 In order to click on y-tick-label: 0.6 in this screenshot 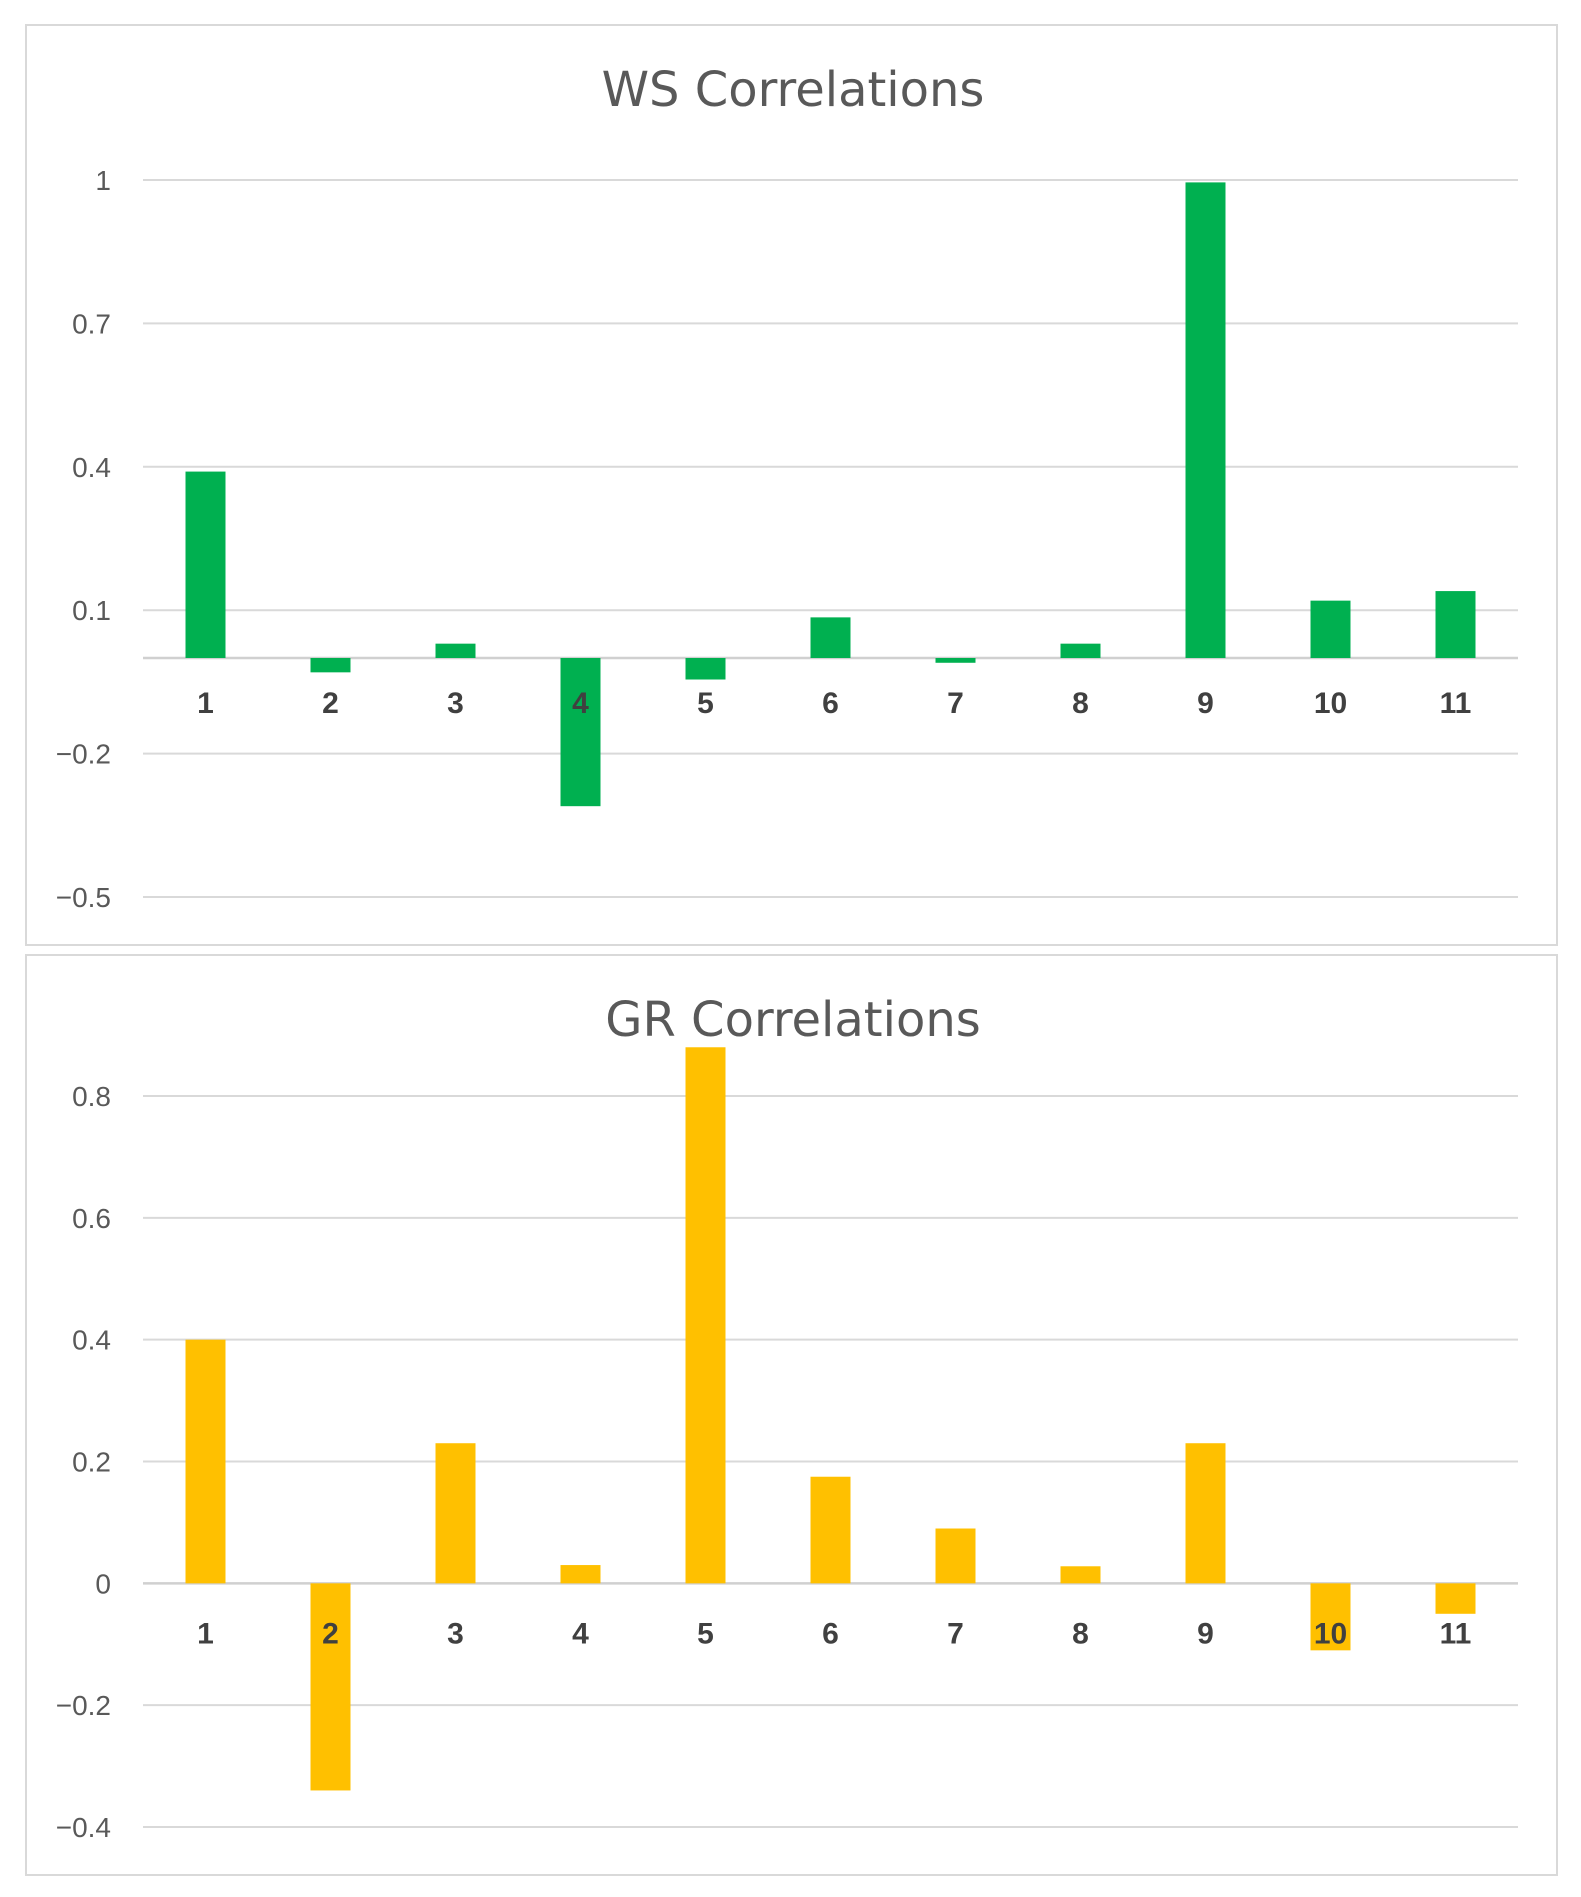, I will do `click(91, 1218)`.